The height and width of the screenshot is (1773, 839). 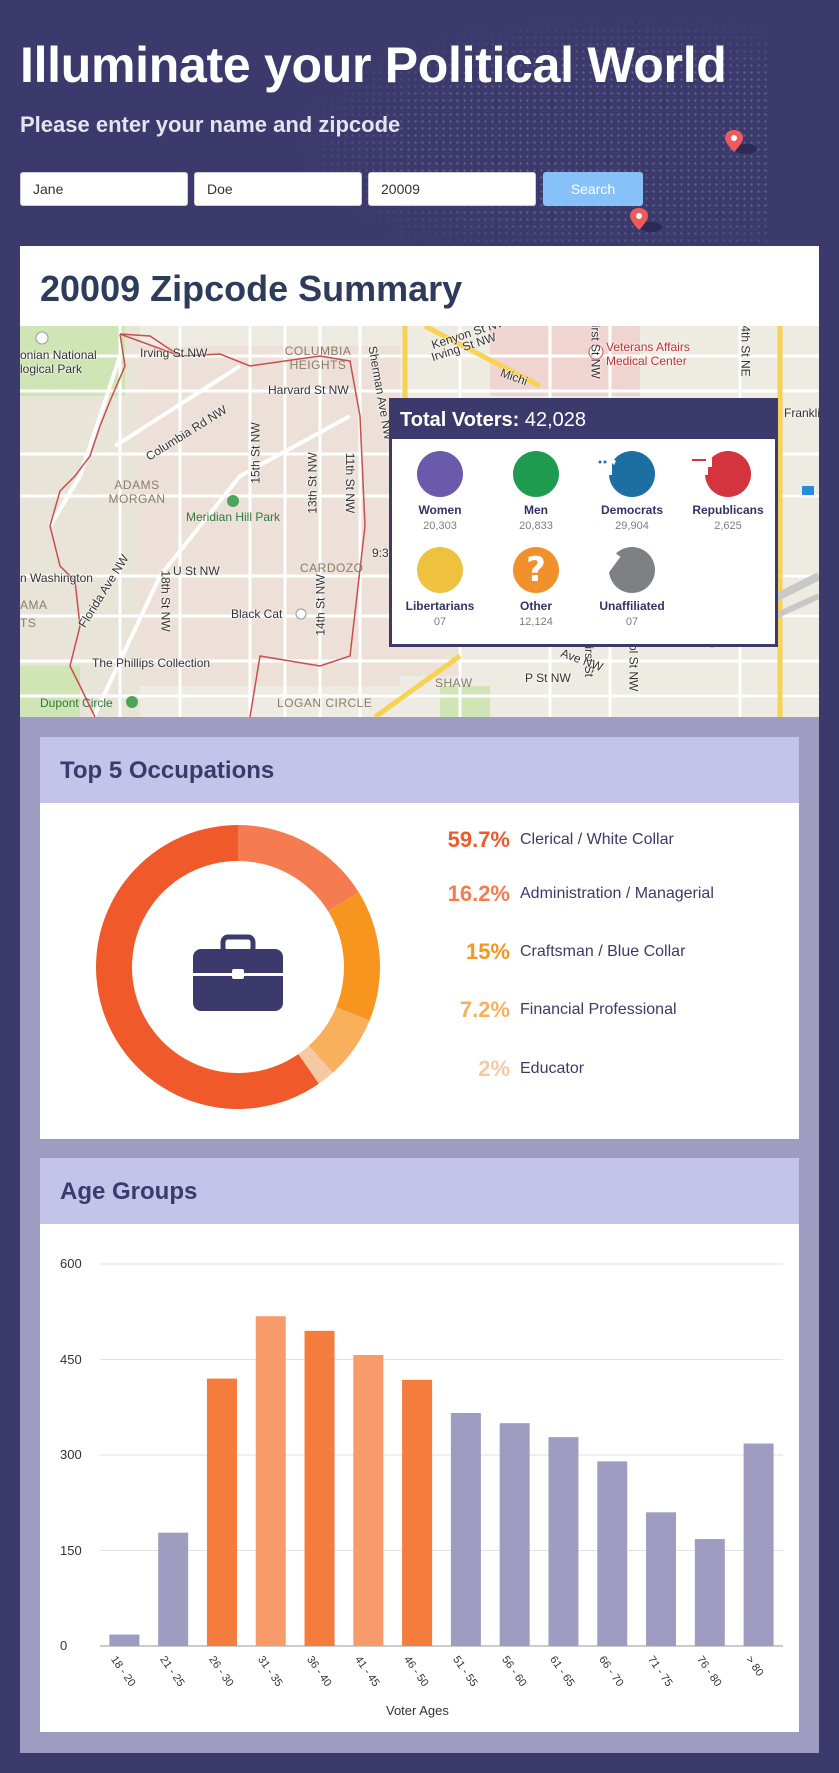 I want to click on total-voters-header: Total Voters: 42,028, so click(x=583, y=420).